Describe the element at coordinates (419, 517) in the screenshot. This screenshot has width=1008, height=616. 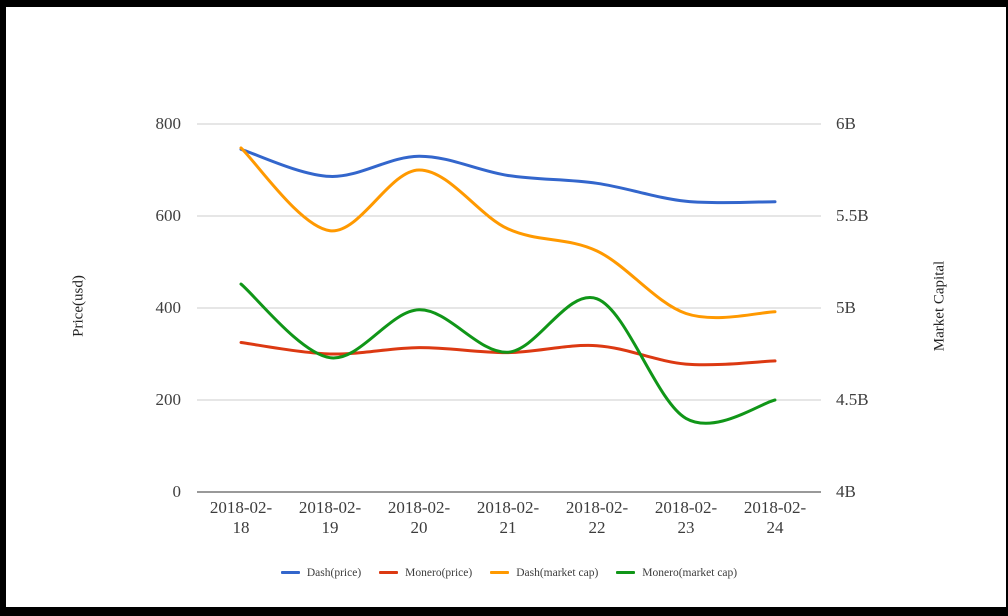
I see `x-tick-label: 2018-02- 20` at that location.